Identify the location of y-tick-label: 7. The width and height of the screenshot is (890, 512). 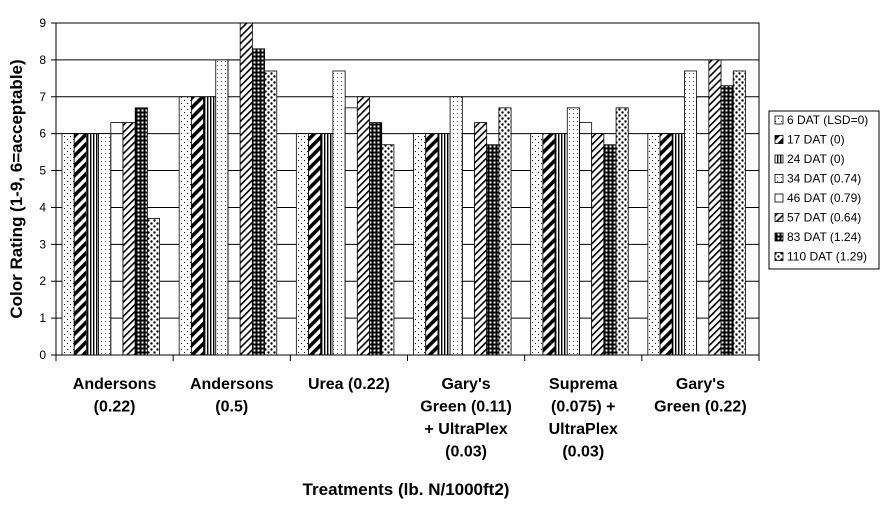
(42, 97).